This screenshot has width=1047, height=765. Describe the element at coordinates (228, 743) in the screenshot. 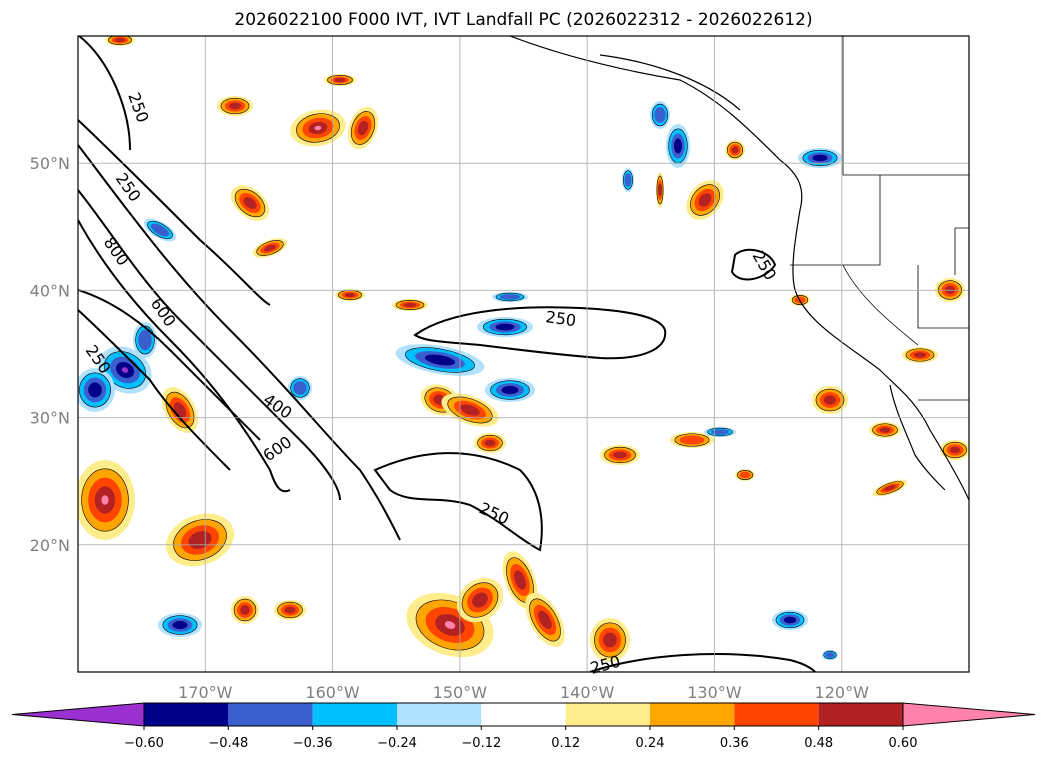

I see `colorbar-tick-label: −0.48` at that location.